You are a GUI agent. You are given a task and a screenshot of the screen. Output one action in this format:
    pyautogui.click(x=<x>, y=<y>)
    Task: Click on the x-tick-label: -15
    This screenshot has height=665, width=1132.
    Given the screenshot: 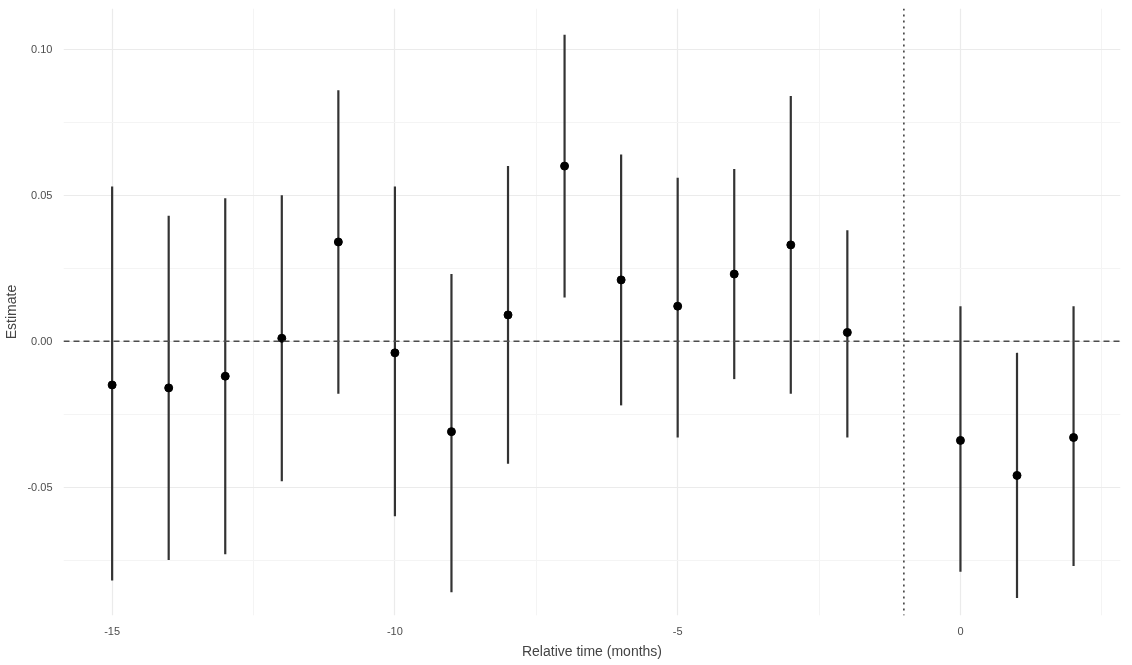 What is the action you would take?
    pyautogui.click(x=112, y=630)
    